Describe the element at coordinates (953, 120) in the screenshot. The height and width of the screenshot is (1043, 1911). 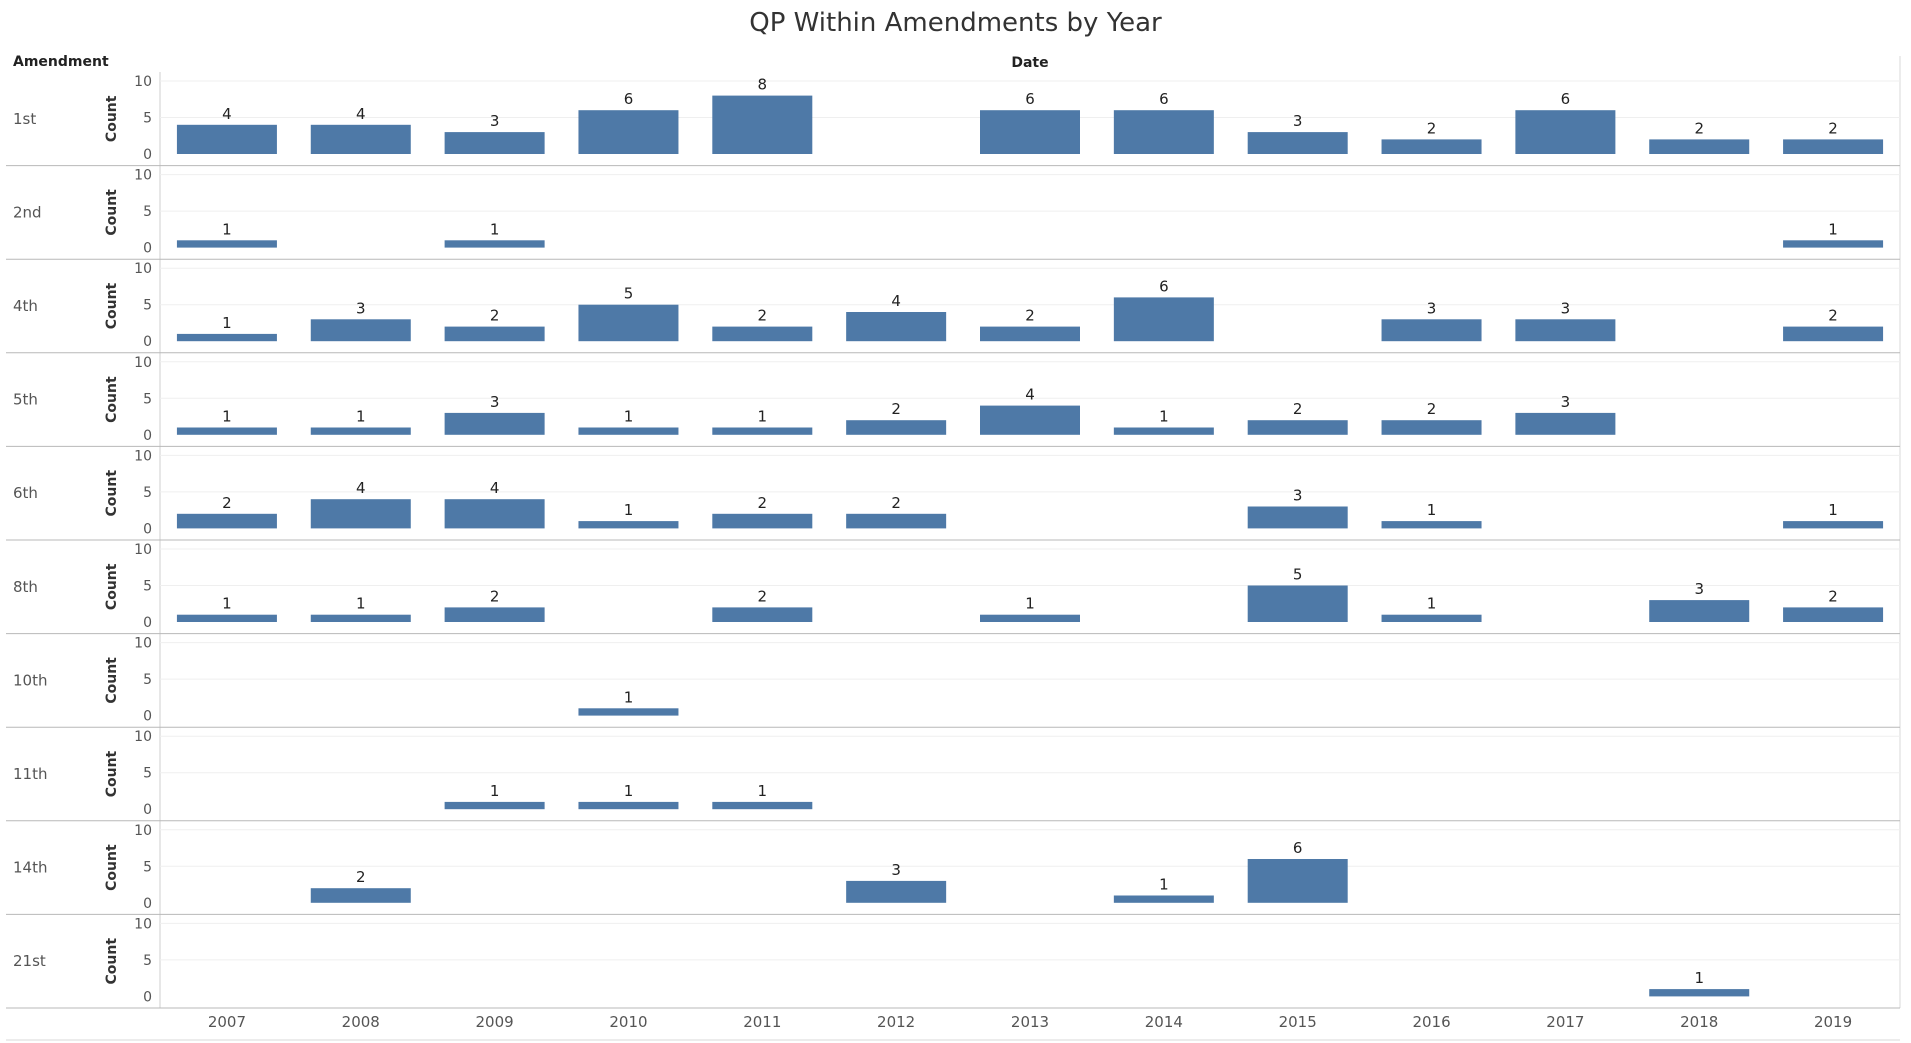
I see `panel-row-1st: 1st Count 10 5 0 4 4 3 6 8 6 6 3 2 6 2 2` at that location.